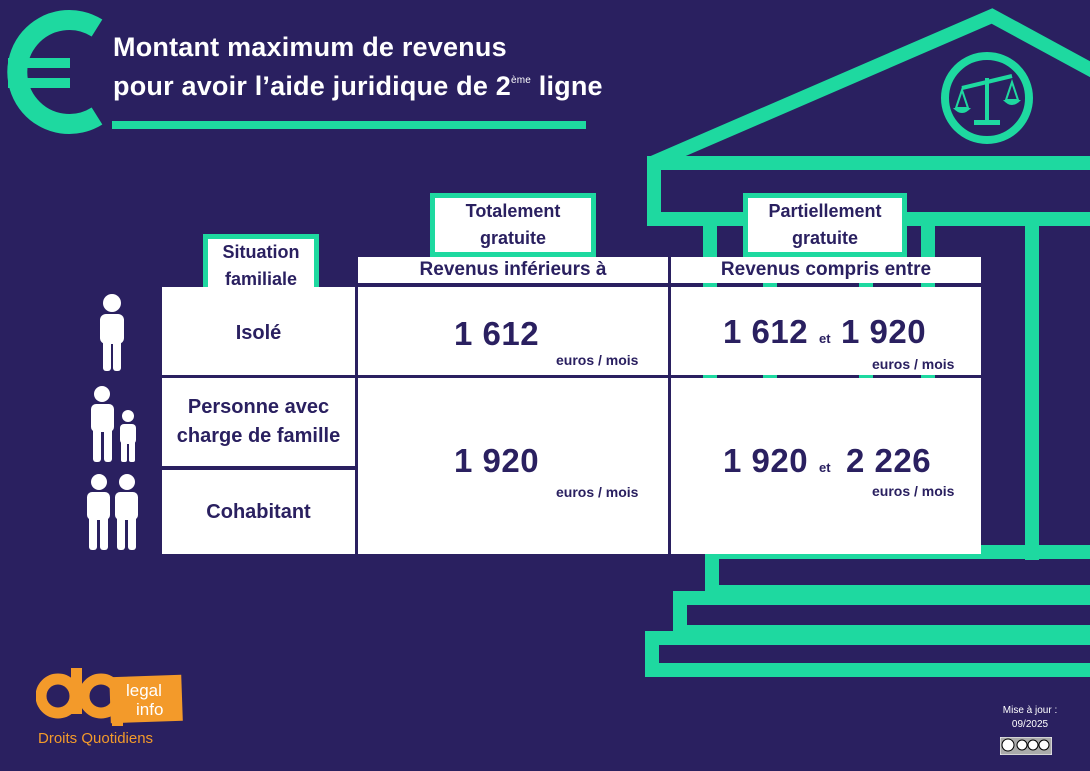 This screenshot has height=771, width=1090. I want to click on cc-license-icon, so click(1026, 746).